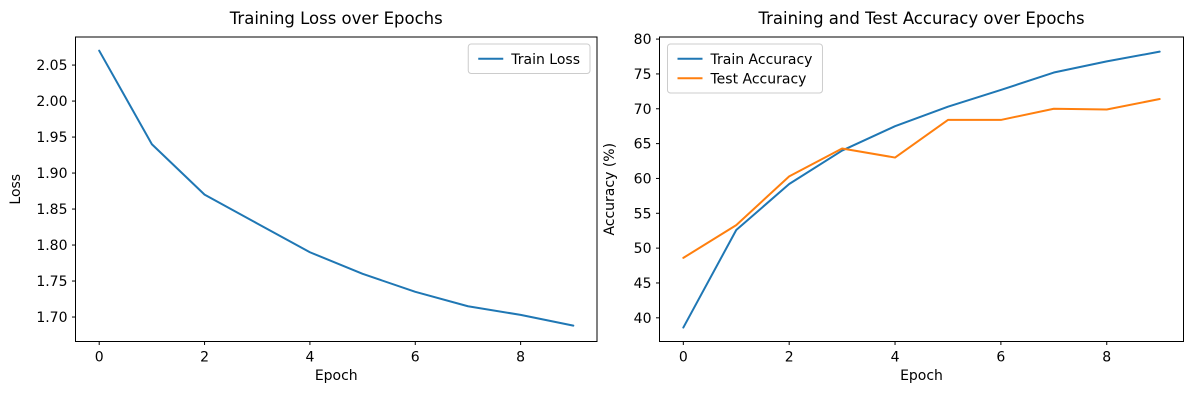  Describe the element at coordinates (643, 75) in the screenshot. I see `y-tick-label: 75` at that location.